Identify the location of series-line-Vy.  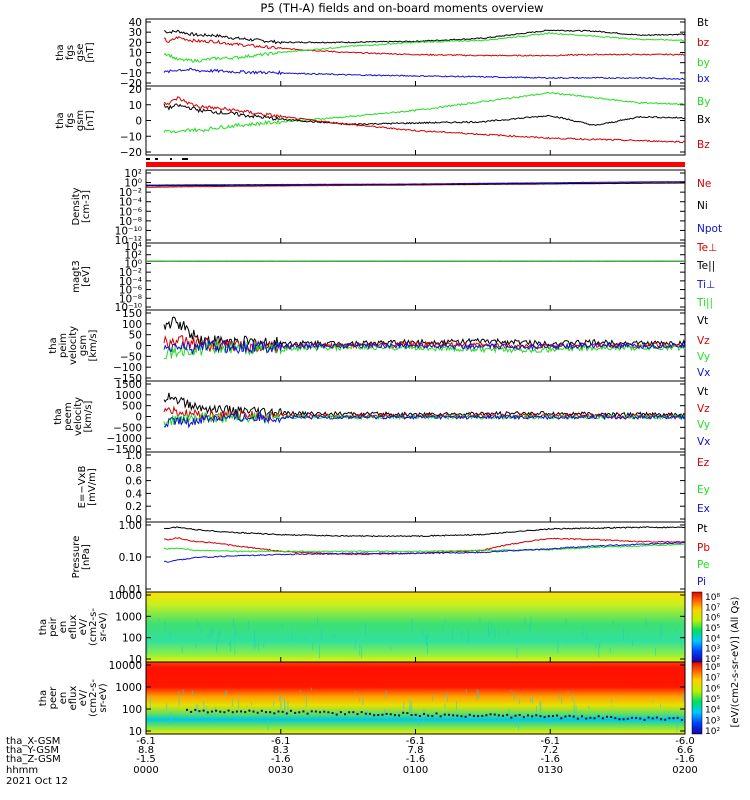
(424, 419).